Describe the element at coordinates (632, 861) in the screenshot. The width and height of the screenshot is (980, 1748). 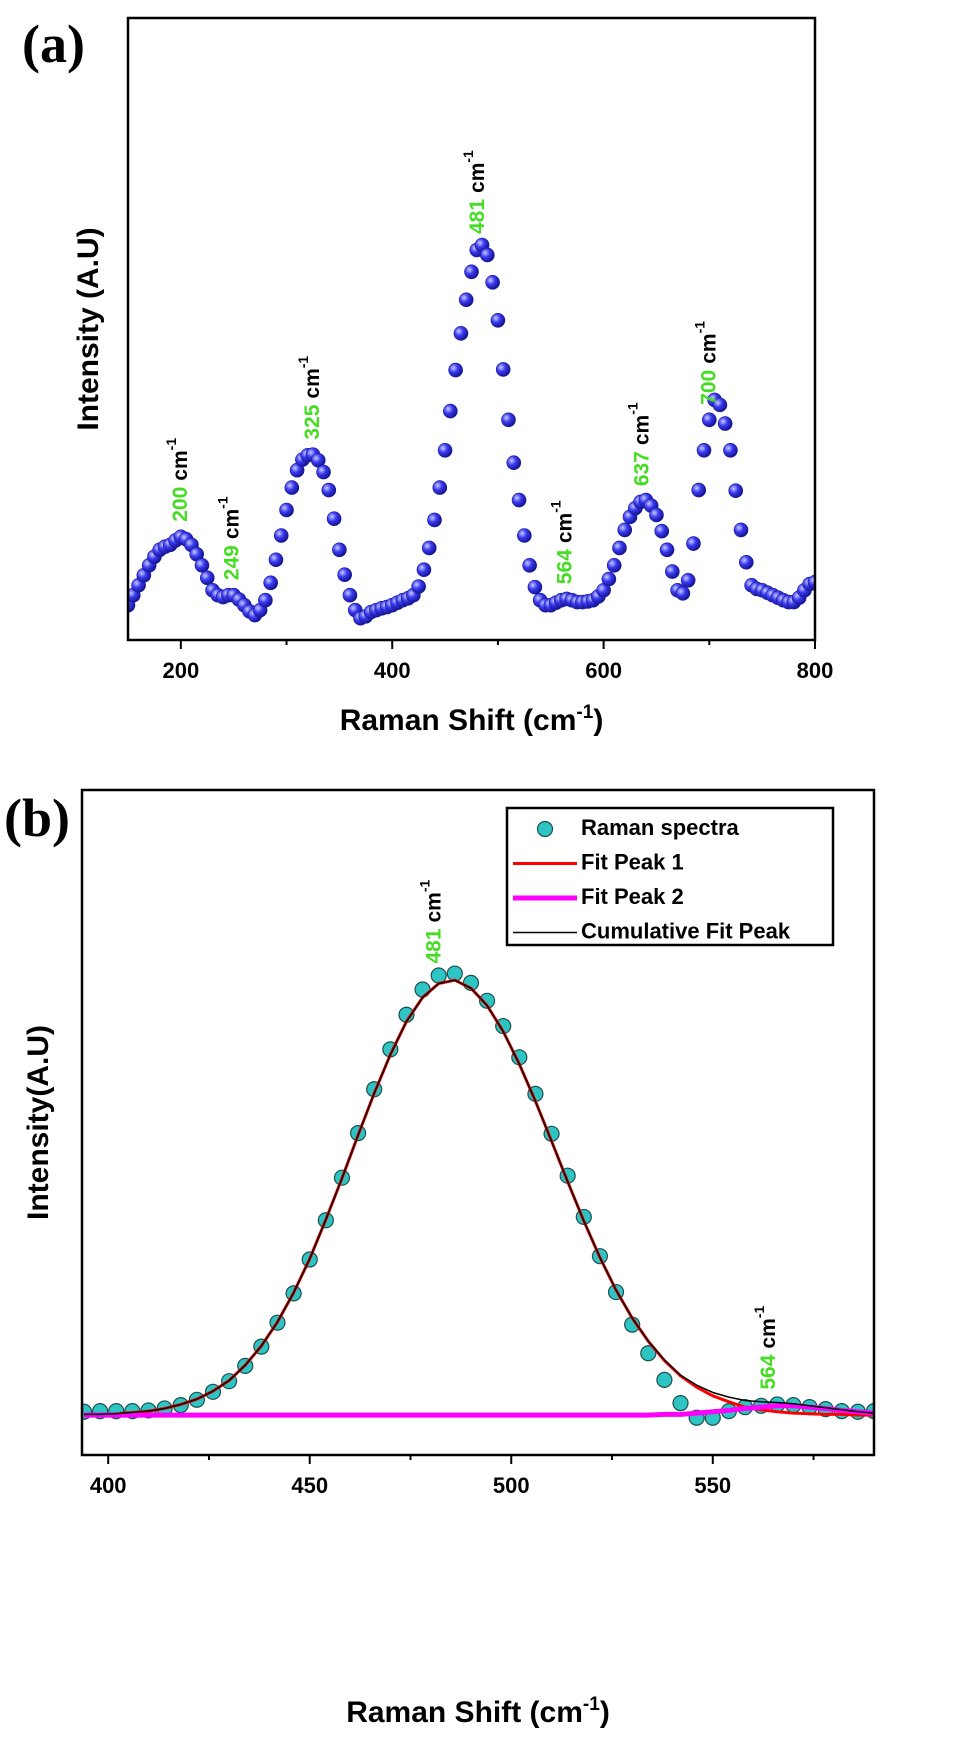
I see `legend-label: Fit Peak 1` at that location.